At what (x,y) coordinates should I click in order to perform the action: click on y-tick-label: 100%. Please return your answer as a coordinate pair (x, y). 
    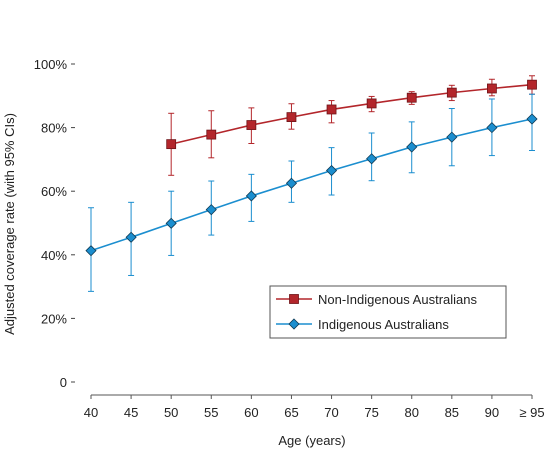
    Looking at the image, I should click on (51, 64).